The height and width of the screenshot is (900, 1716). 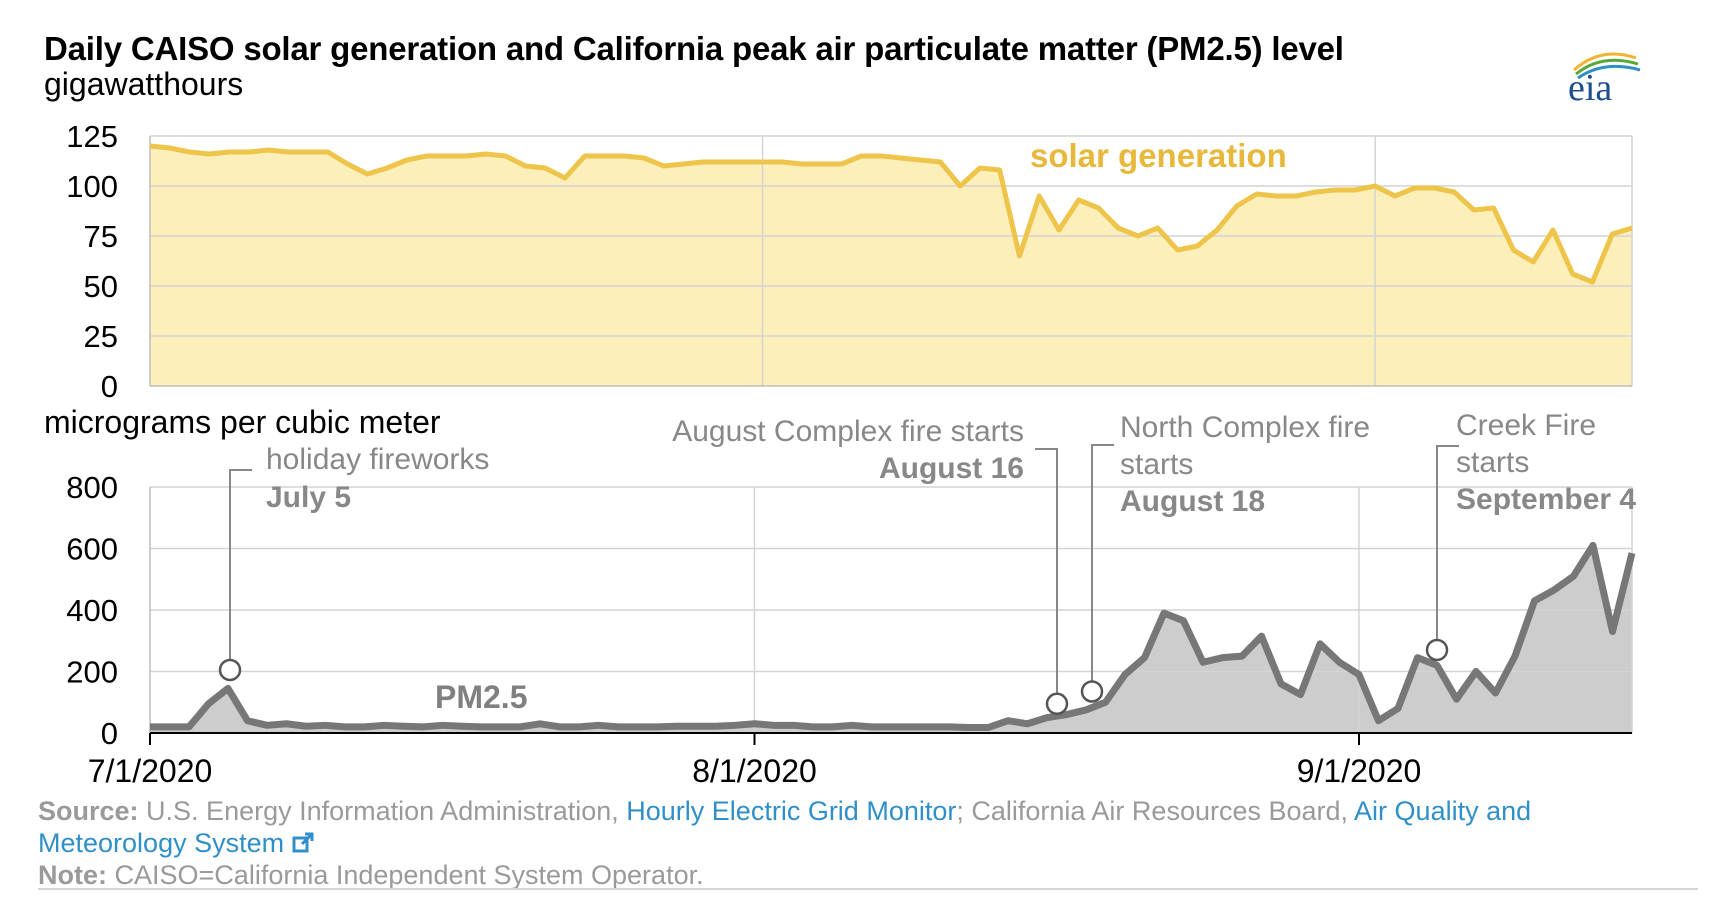 I want to click on annotation-north-complex-marker, so click(x=1092, y=691).